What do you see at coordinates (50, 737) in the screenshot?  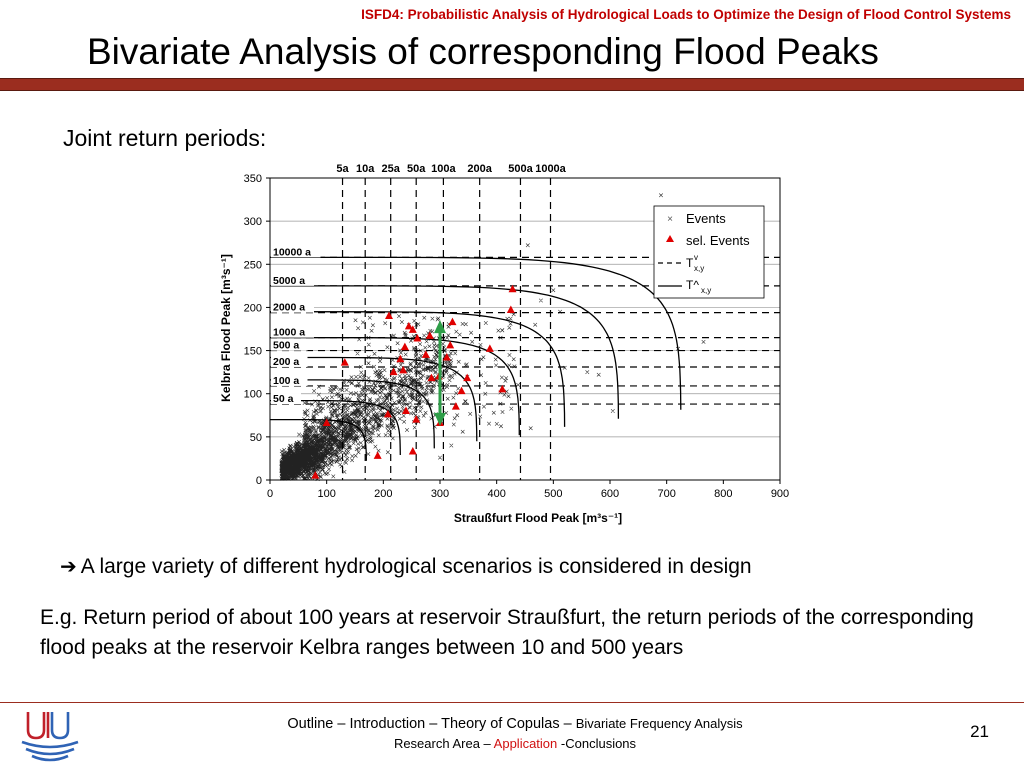 I see `university-logo-icon` at bounding box center [50, 737].